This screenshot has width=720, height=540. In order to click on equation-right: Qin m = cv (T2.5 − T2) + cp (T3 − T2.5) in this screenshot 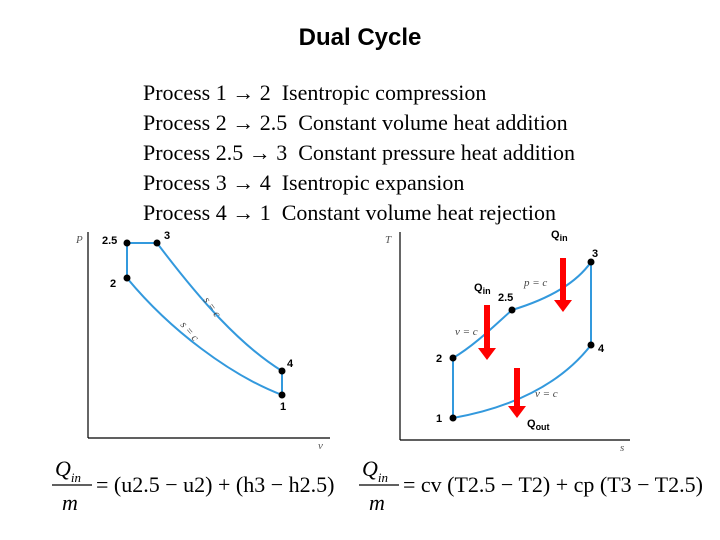, I will do `click(531, 485)`.